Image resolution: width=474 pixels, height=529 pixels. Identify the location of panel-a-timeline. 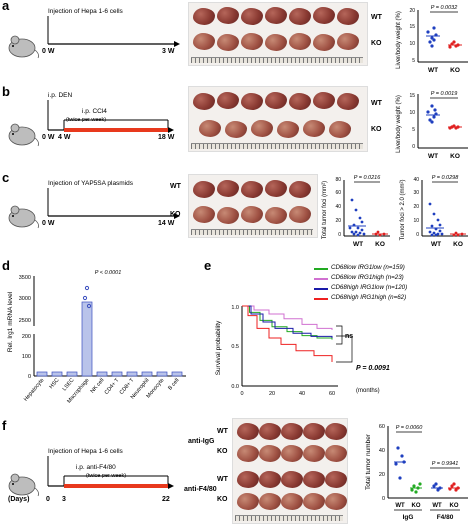
(113, 31).